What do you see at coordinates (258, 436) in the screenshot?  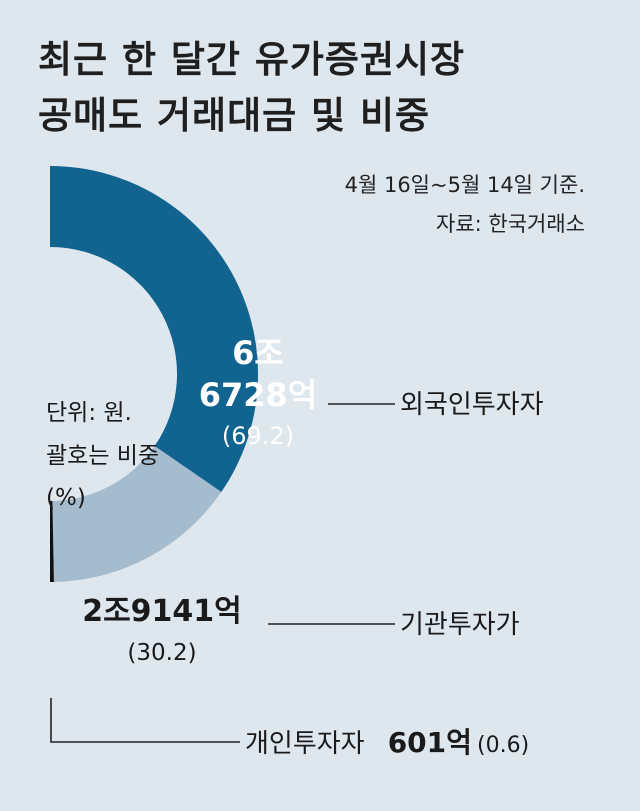 I see `share-foreign: (69.2)` at bounding box center [258, 436].